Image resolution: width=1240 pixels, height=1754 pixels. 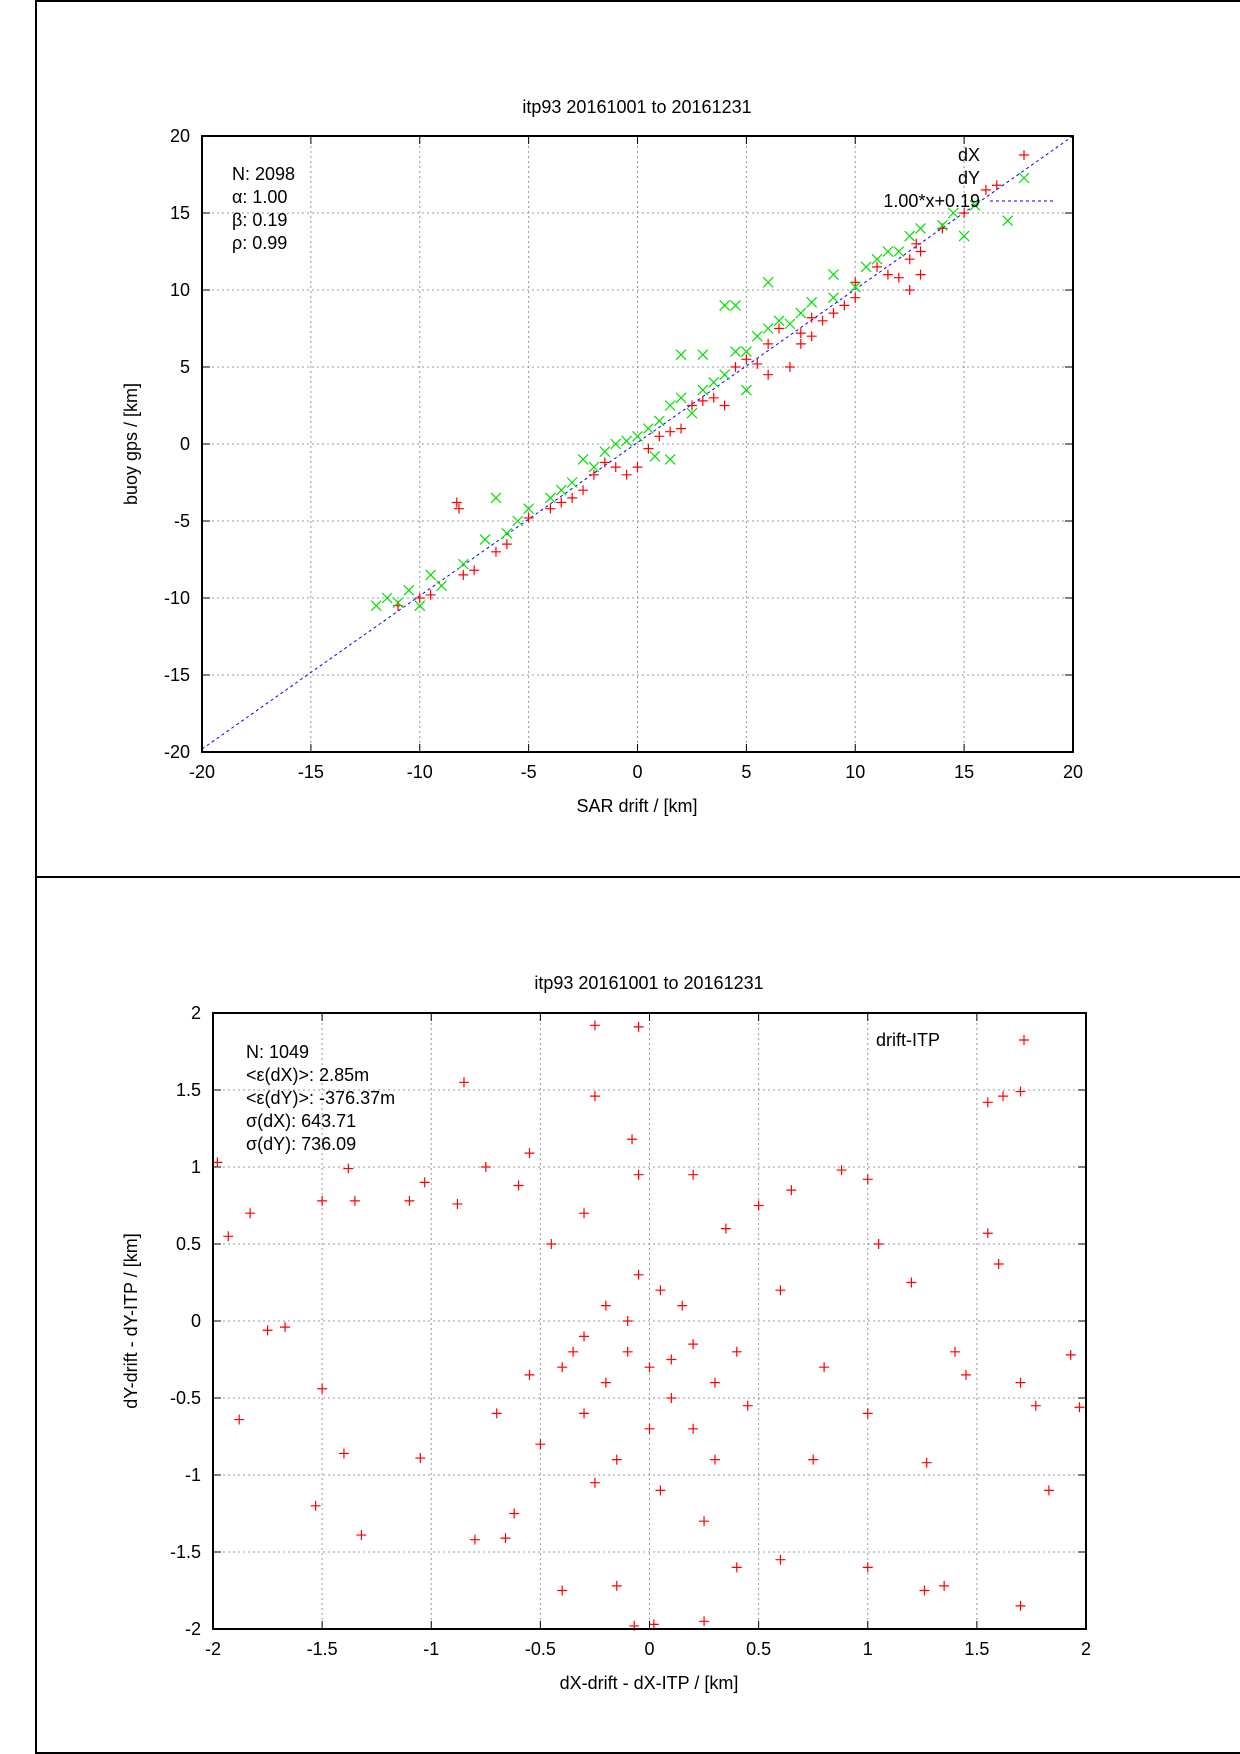 I want to click on x-tick-label: 5, so click(x=746, y=772).